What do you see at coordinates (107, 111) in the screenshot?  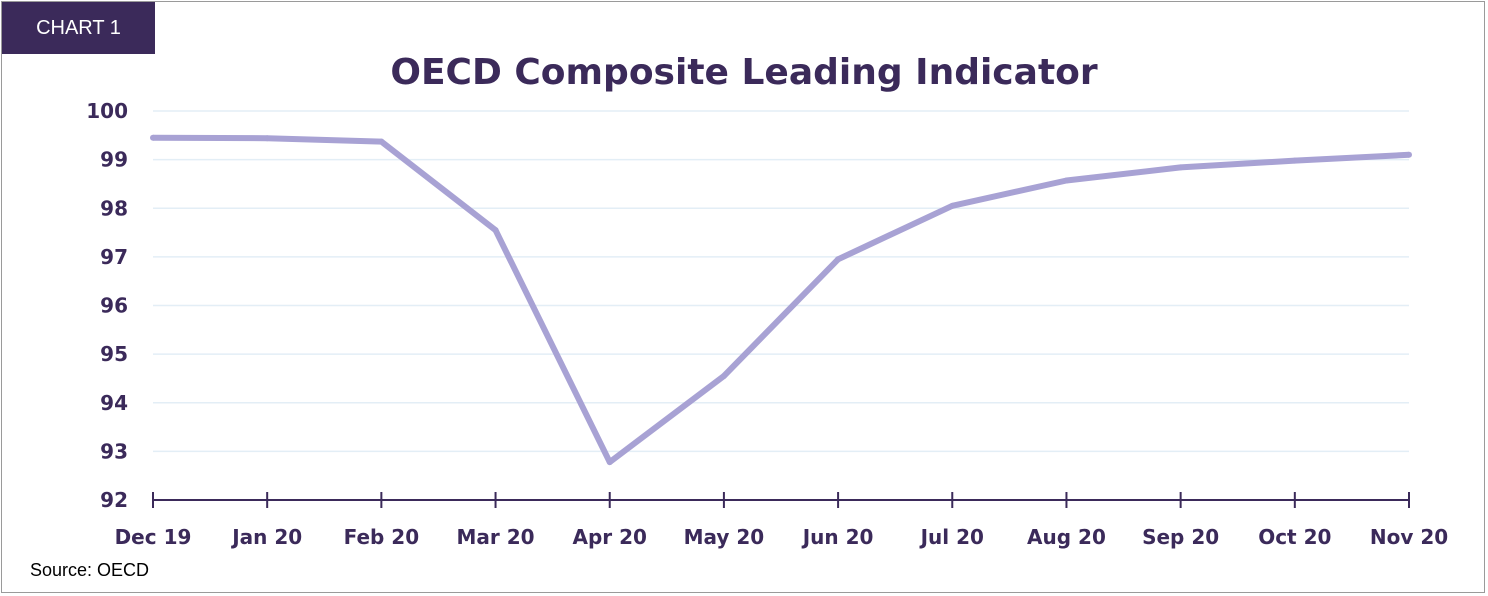 I see `y-tick-label: 100` at bounding box center [107, 111].